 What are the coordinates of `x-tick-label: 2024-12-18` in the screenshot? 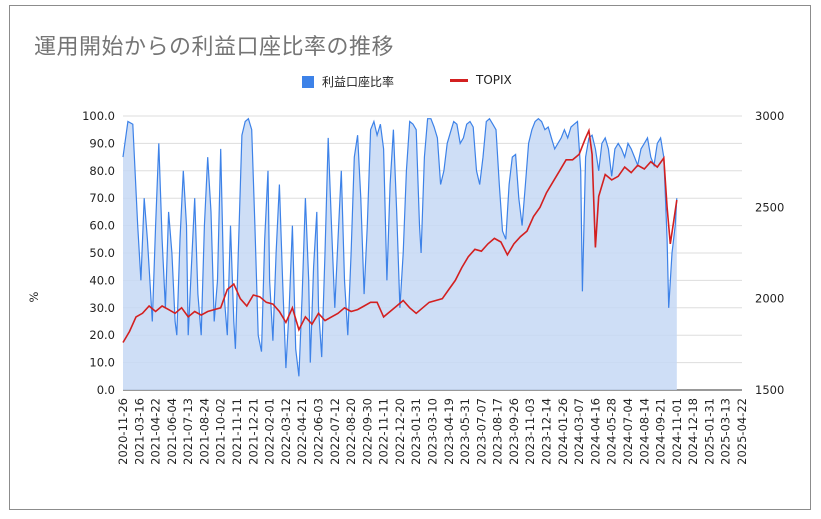 It's located at (693, 431).